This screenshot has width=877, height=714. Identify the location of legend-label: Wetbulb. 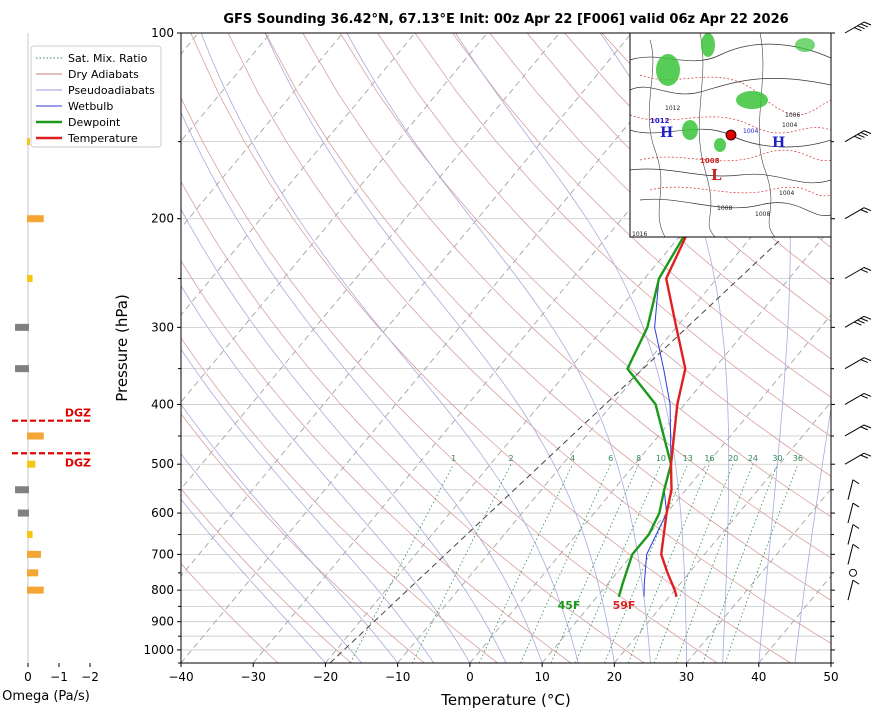
(90, 106).